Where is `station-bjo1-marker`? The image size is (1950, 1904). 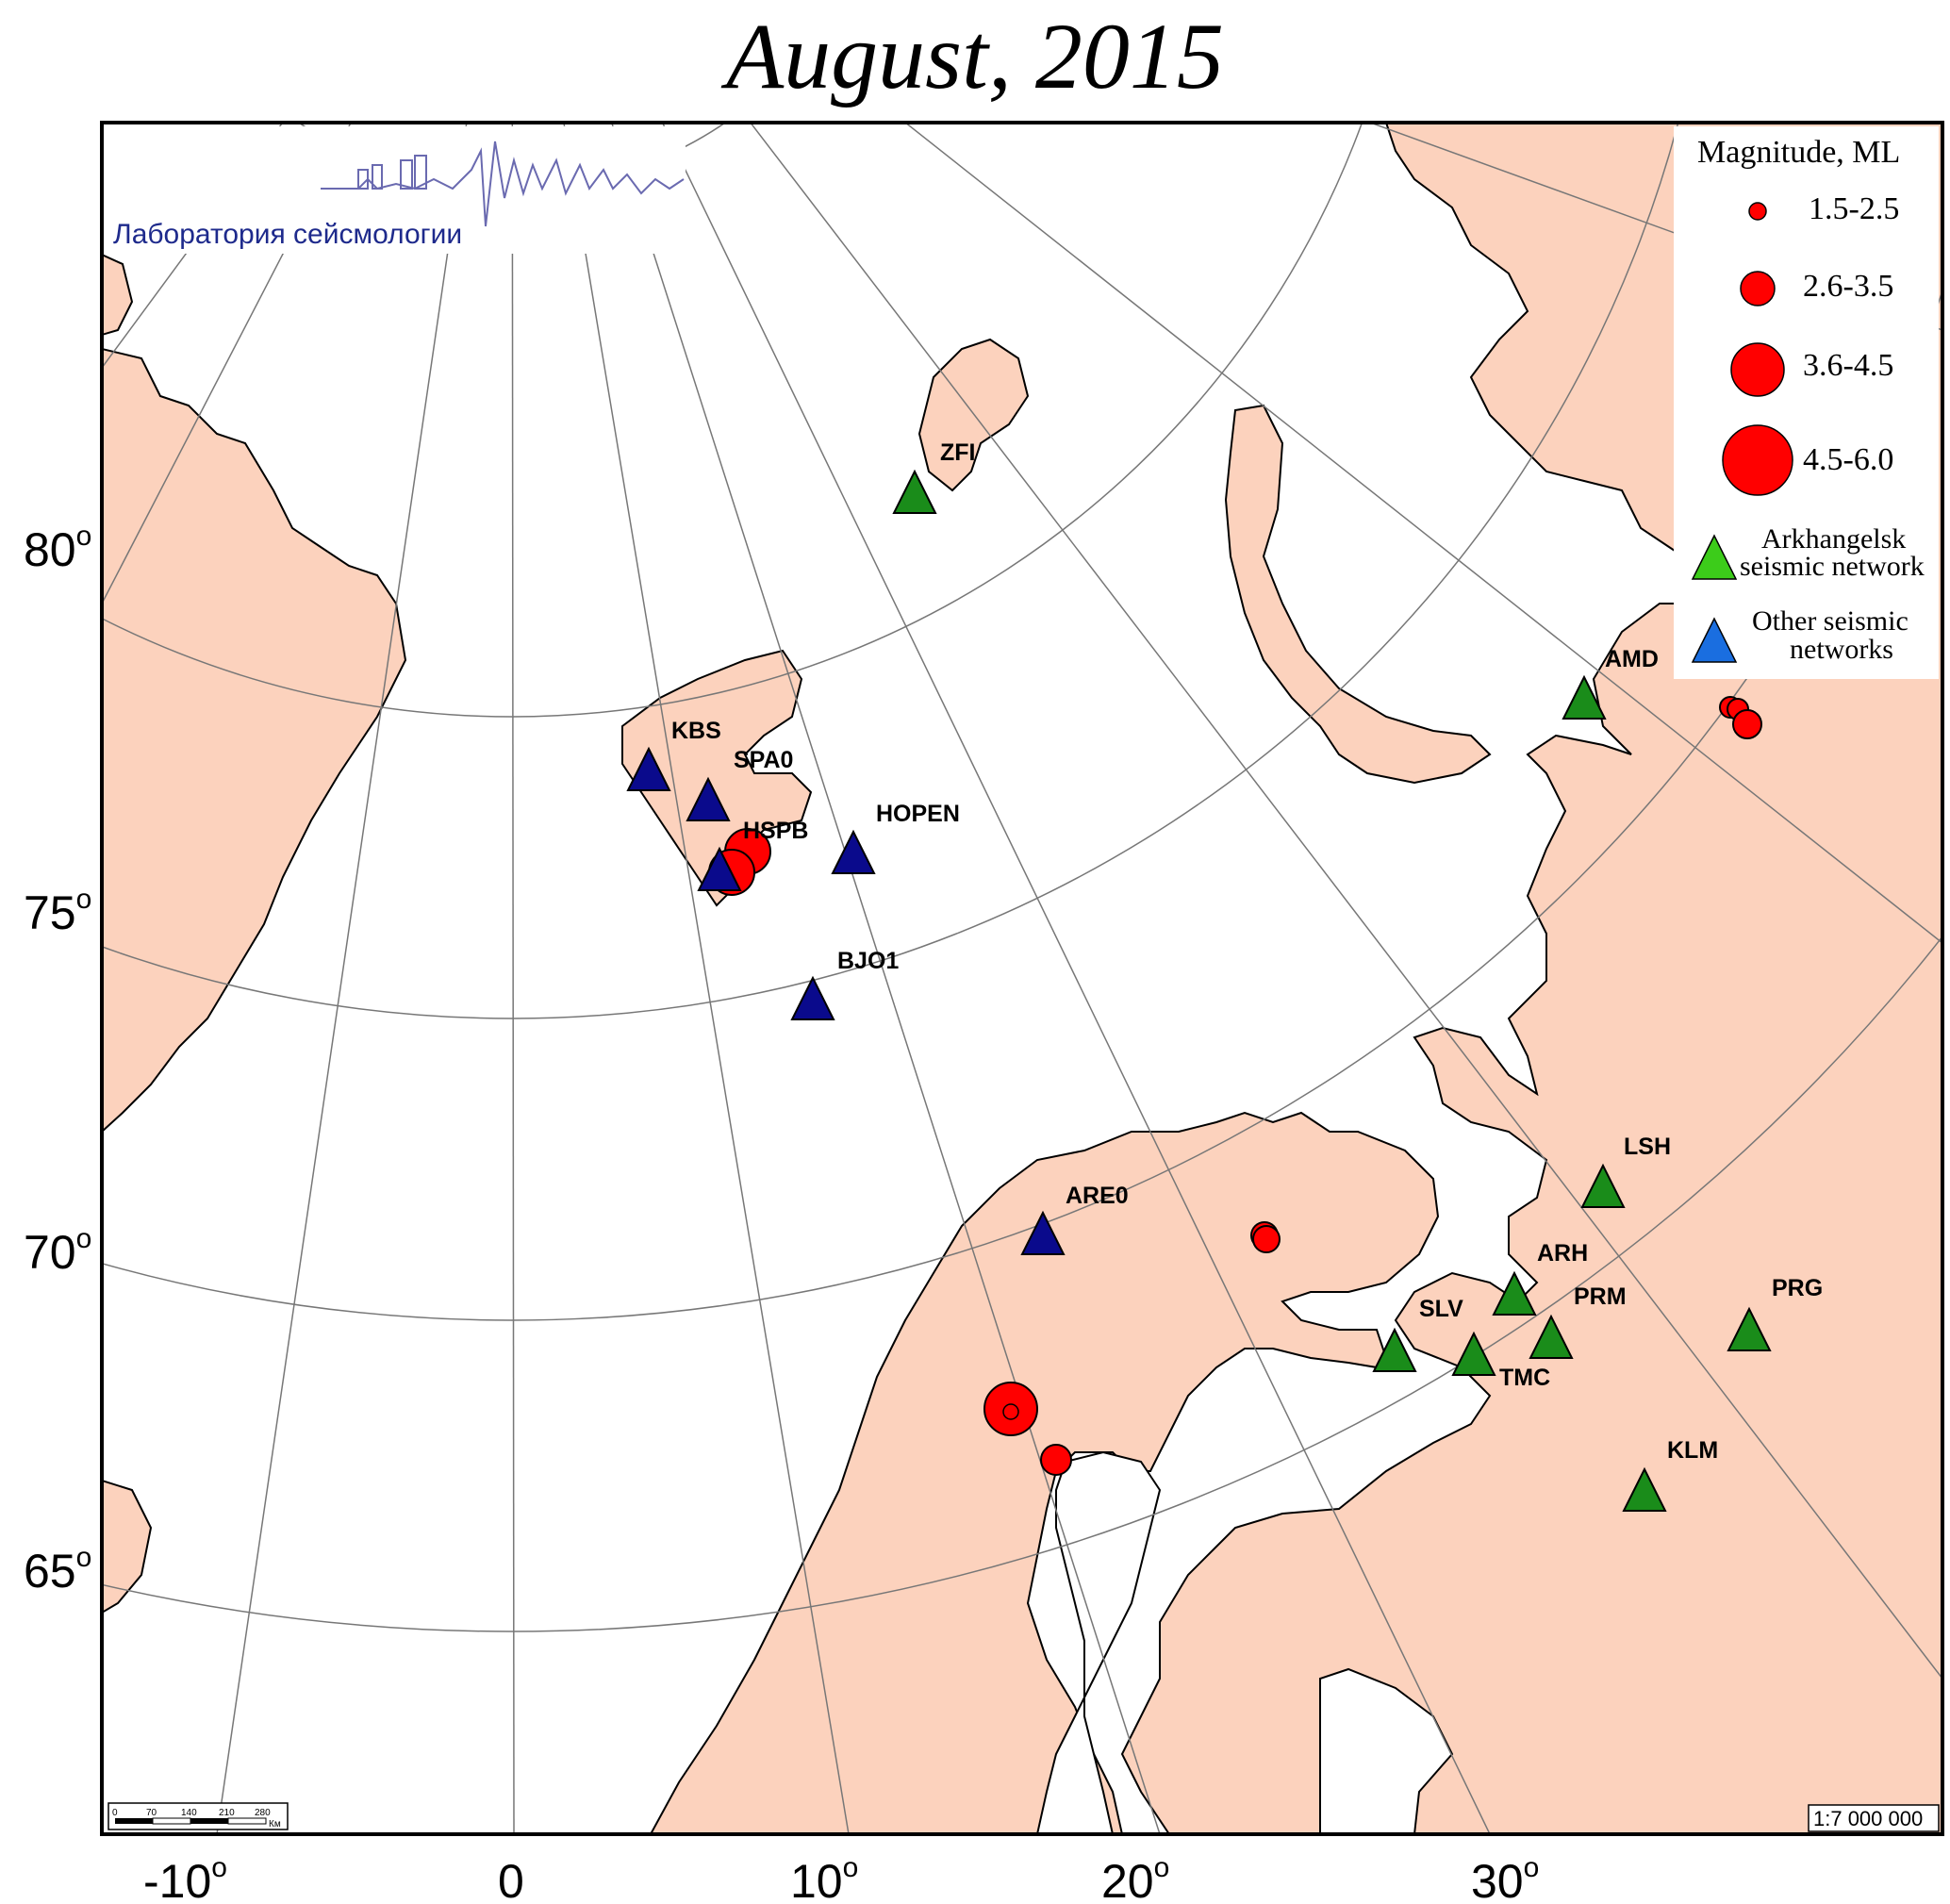 station-bjo1-marker is located at coordinates (812, 997).